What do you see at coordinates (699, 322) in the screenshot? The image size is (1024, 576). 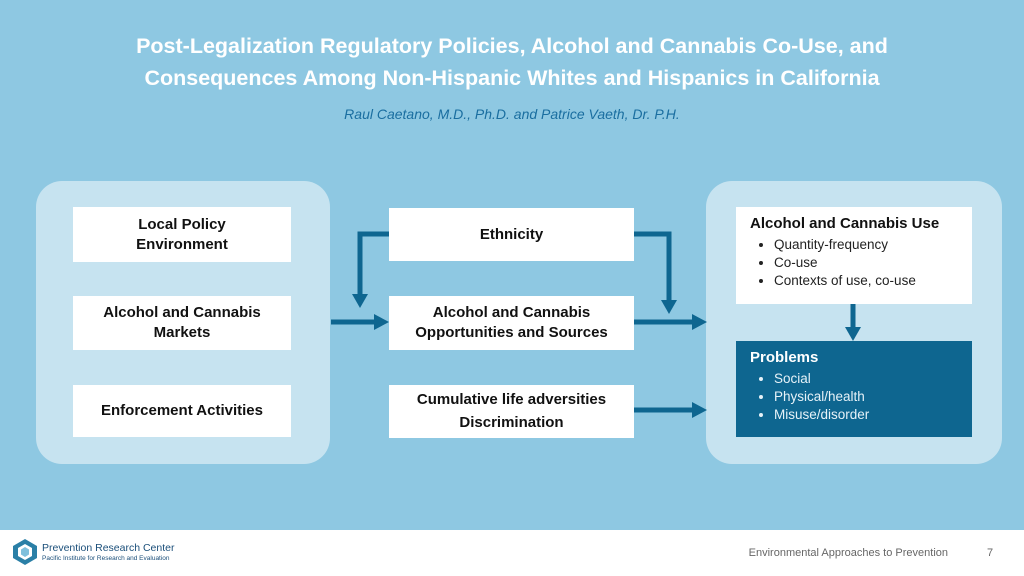 I see `arrowhead-opportunities-to-right` at bounding box center [699, 322].